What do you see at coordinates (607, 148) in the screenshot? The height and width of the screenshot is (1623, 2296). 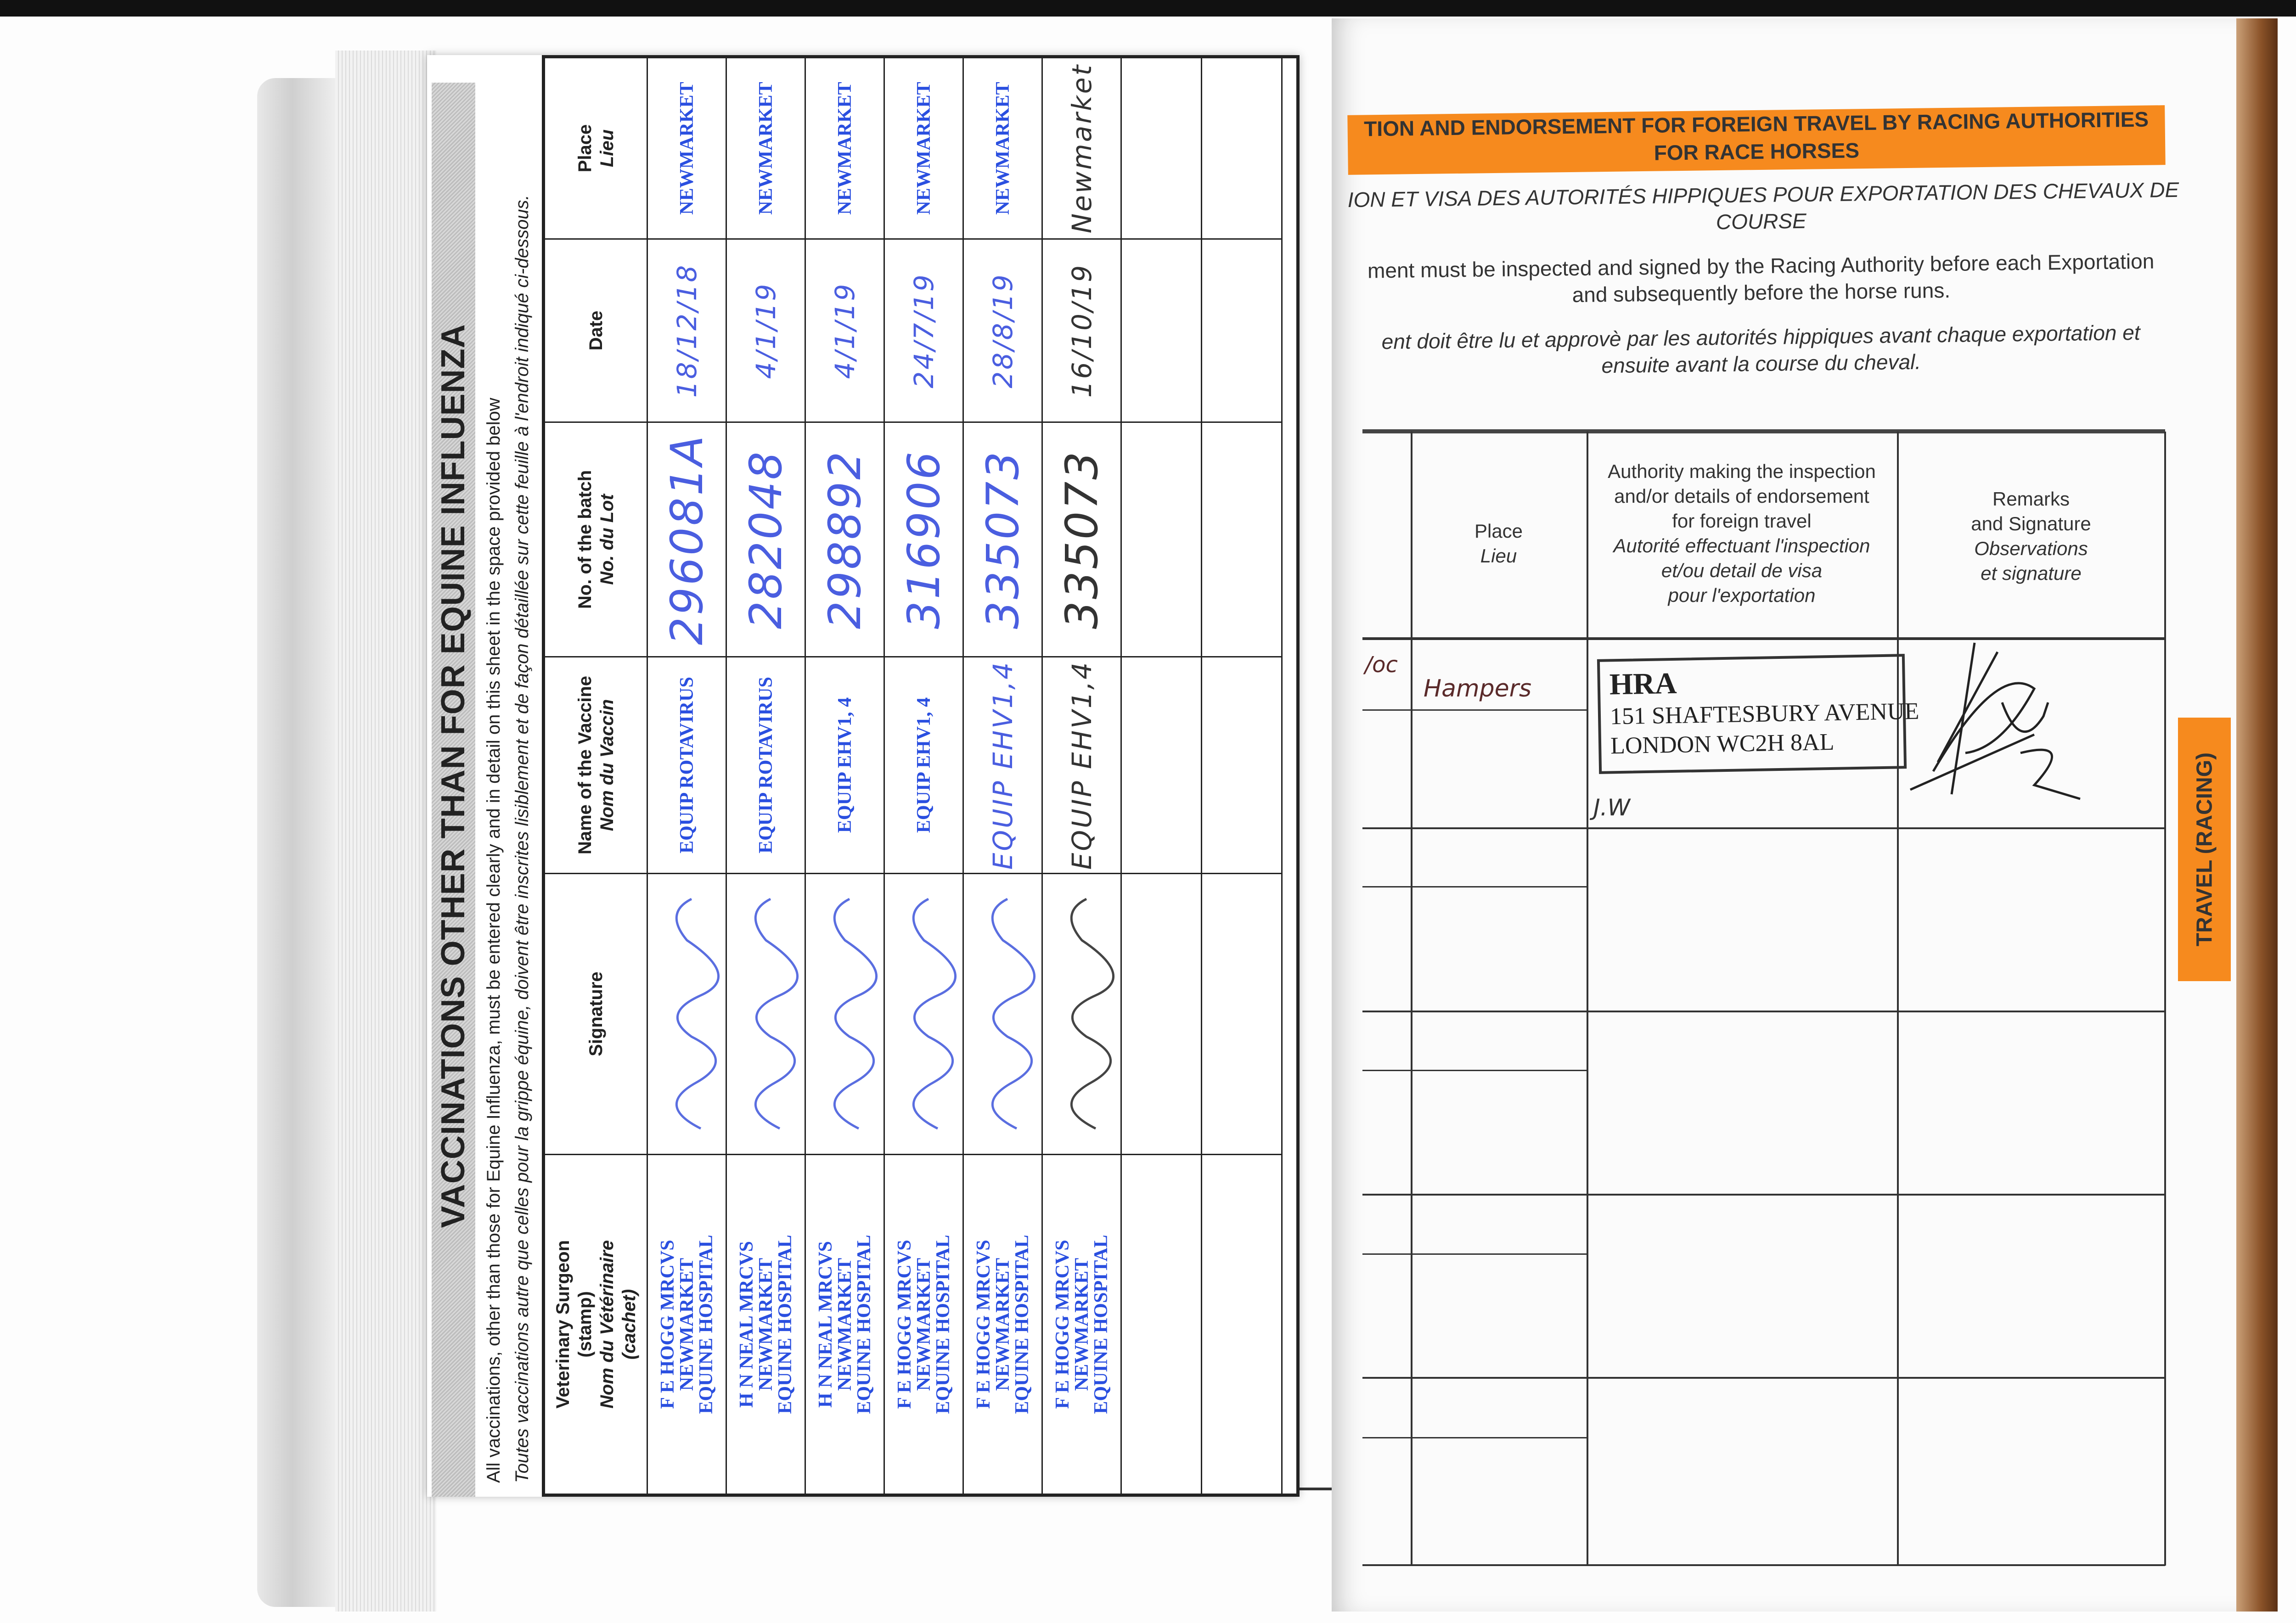 I see `column-header-fr: Lieu` at bounding box center [607, 148].